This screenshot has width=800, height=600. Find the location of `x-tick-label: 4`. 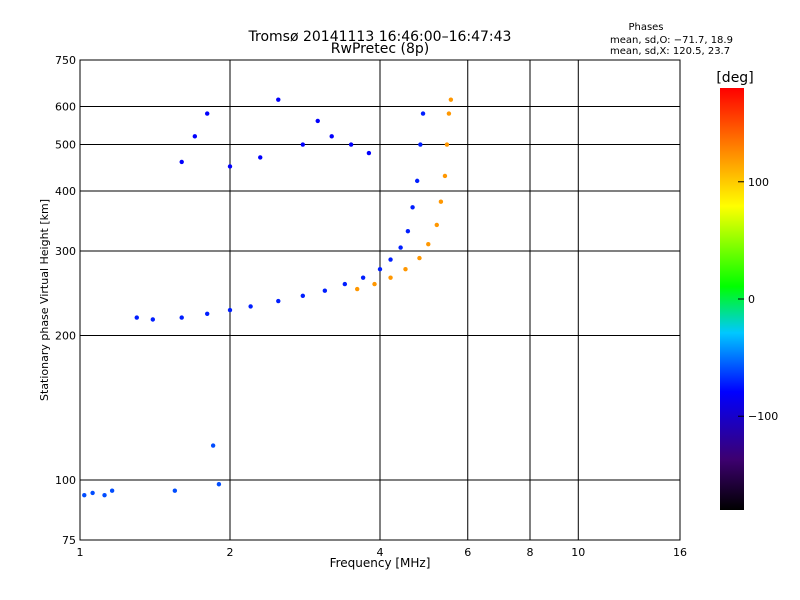

x-tick-label: 4 is located at coordinates (380, 552).